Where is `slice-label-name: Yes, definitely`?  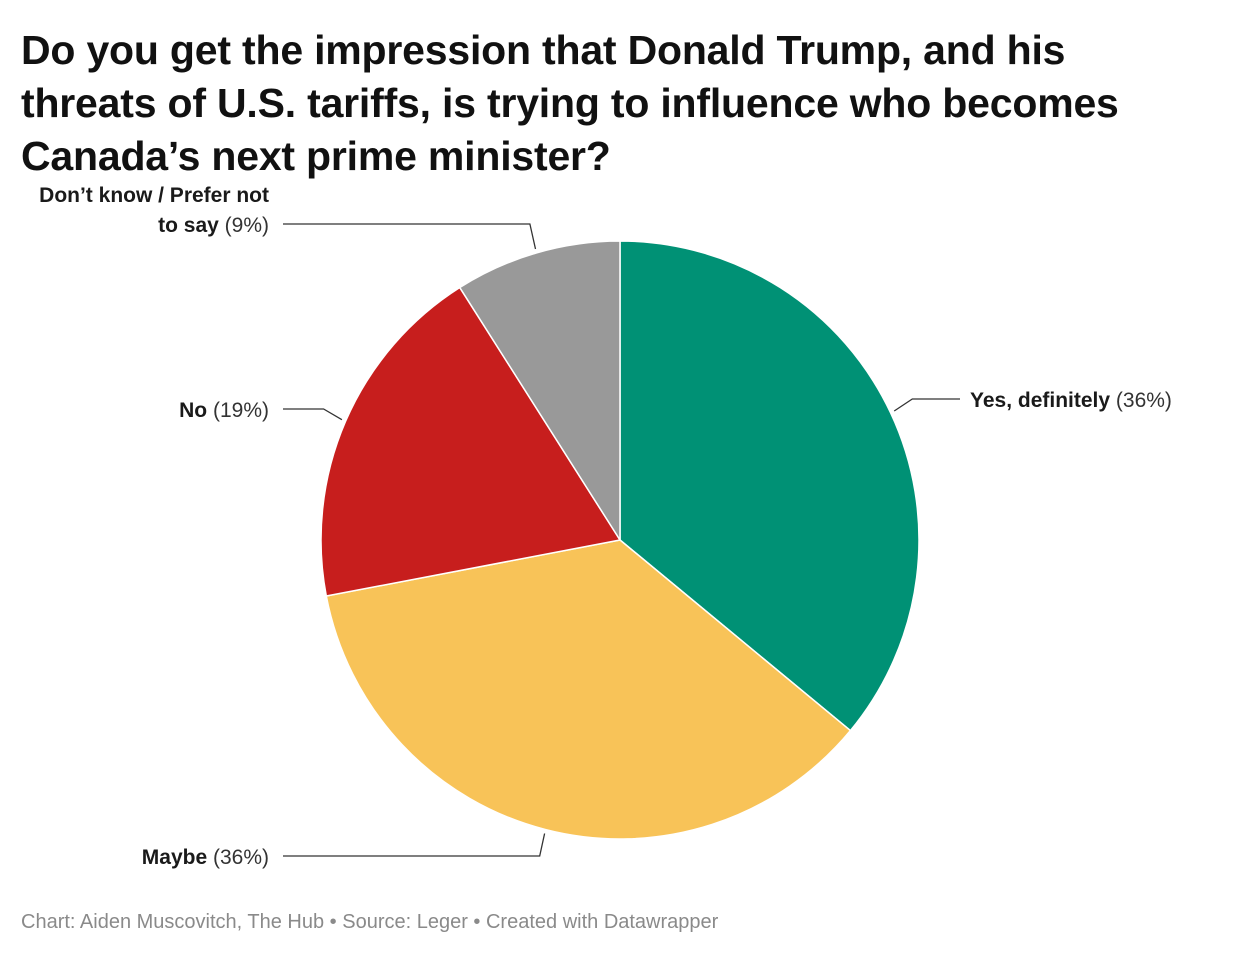 slice-label-name: Yes, definitely is located at coordinates (1040, 400).